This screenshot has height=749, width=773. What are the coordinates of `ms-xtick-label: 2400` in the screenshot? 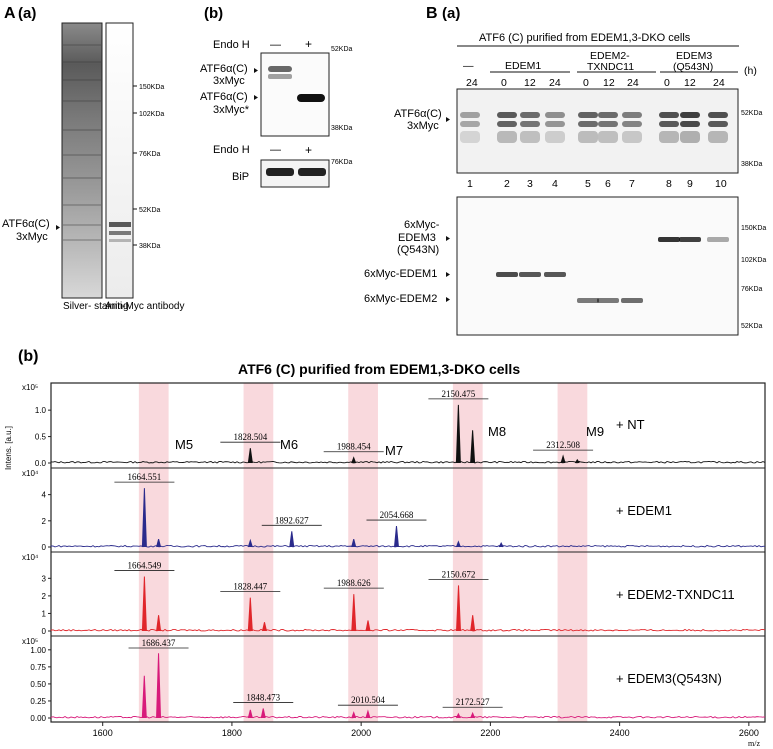 It's located at (620, 733).